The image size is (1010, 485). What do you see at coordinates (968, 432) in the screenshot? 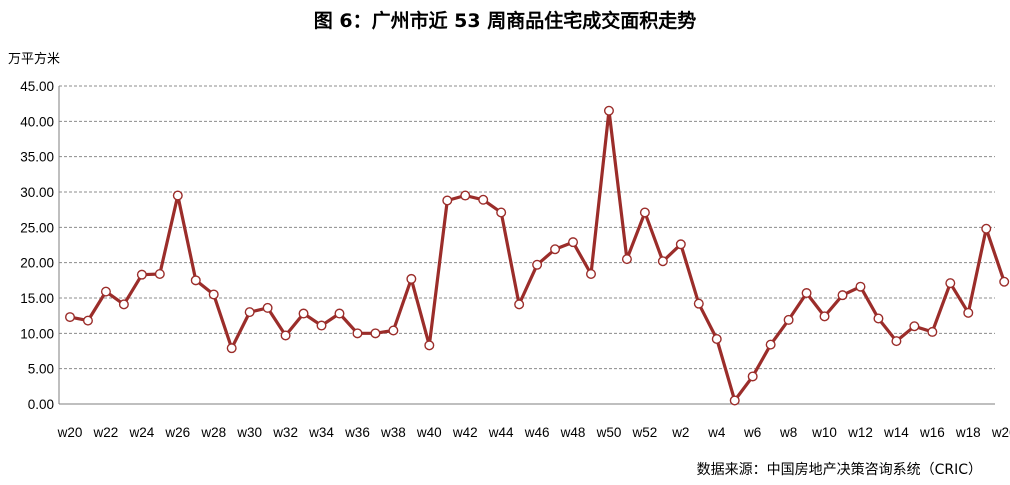
I see `x-tick-label: w18` at bounding box center [968, 432].